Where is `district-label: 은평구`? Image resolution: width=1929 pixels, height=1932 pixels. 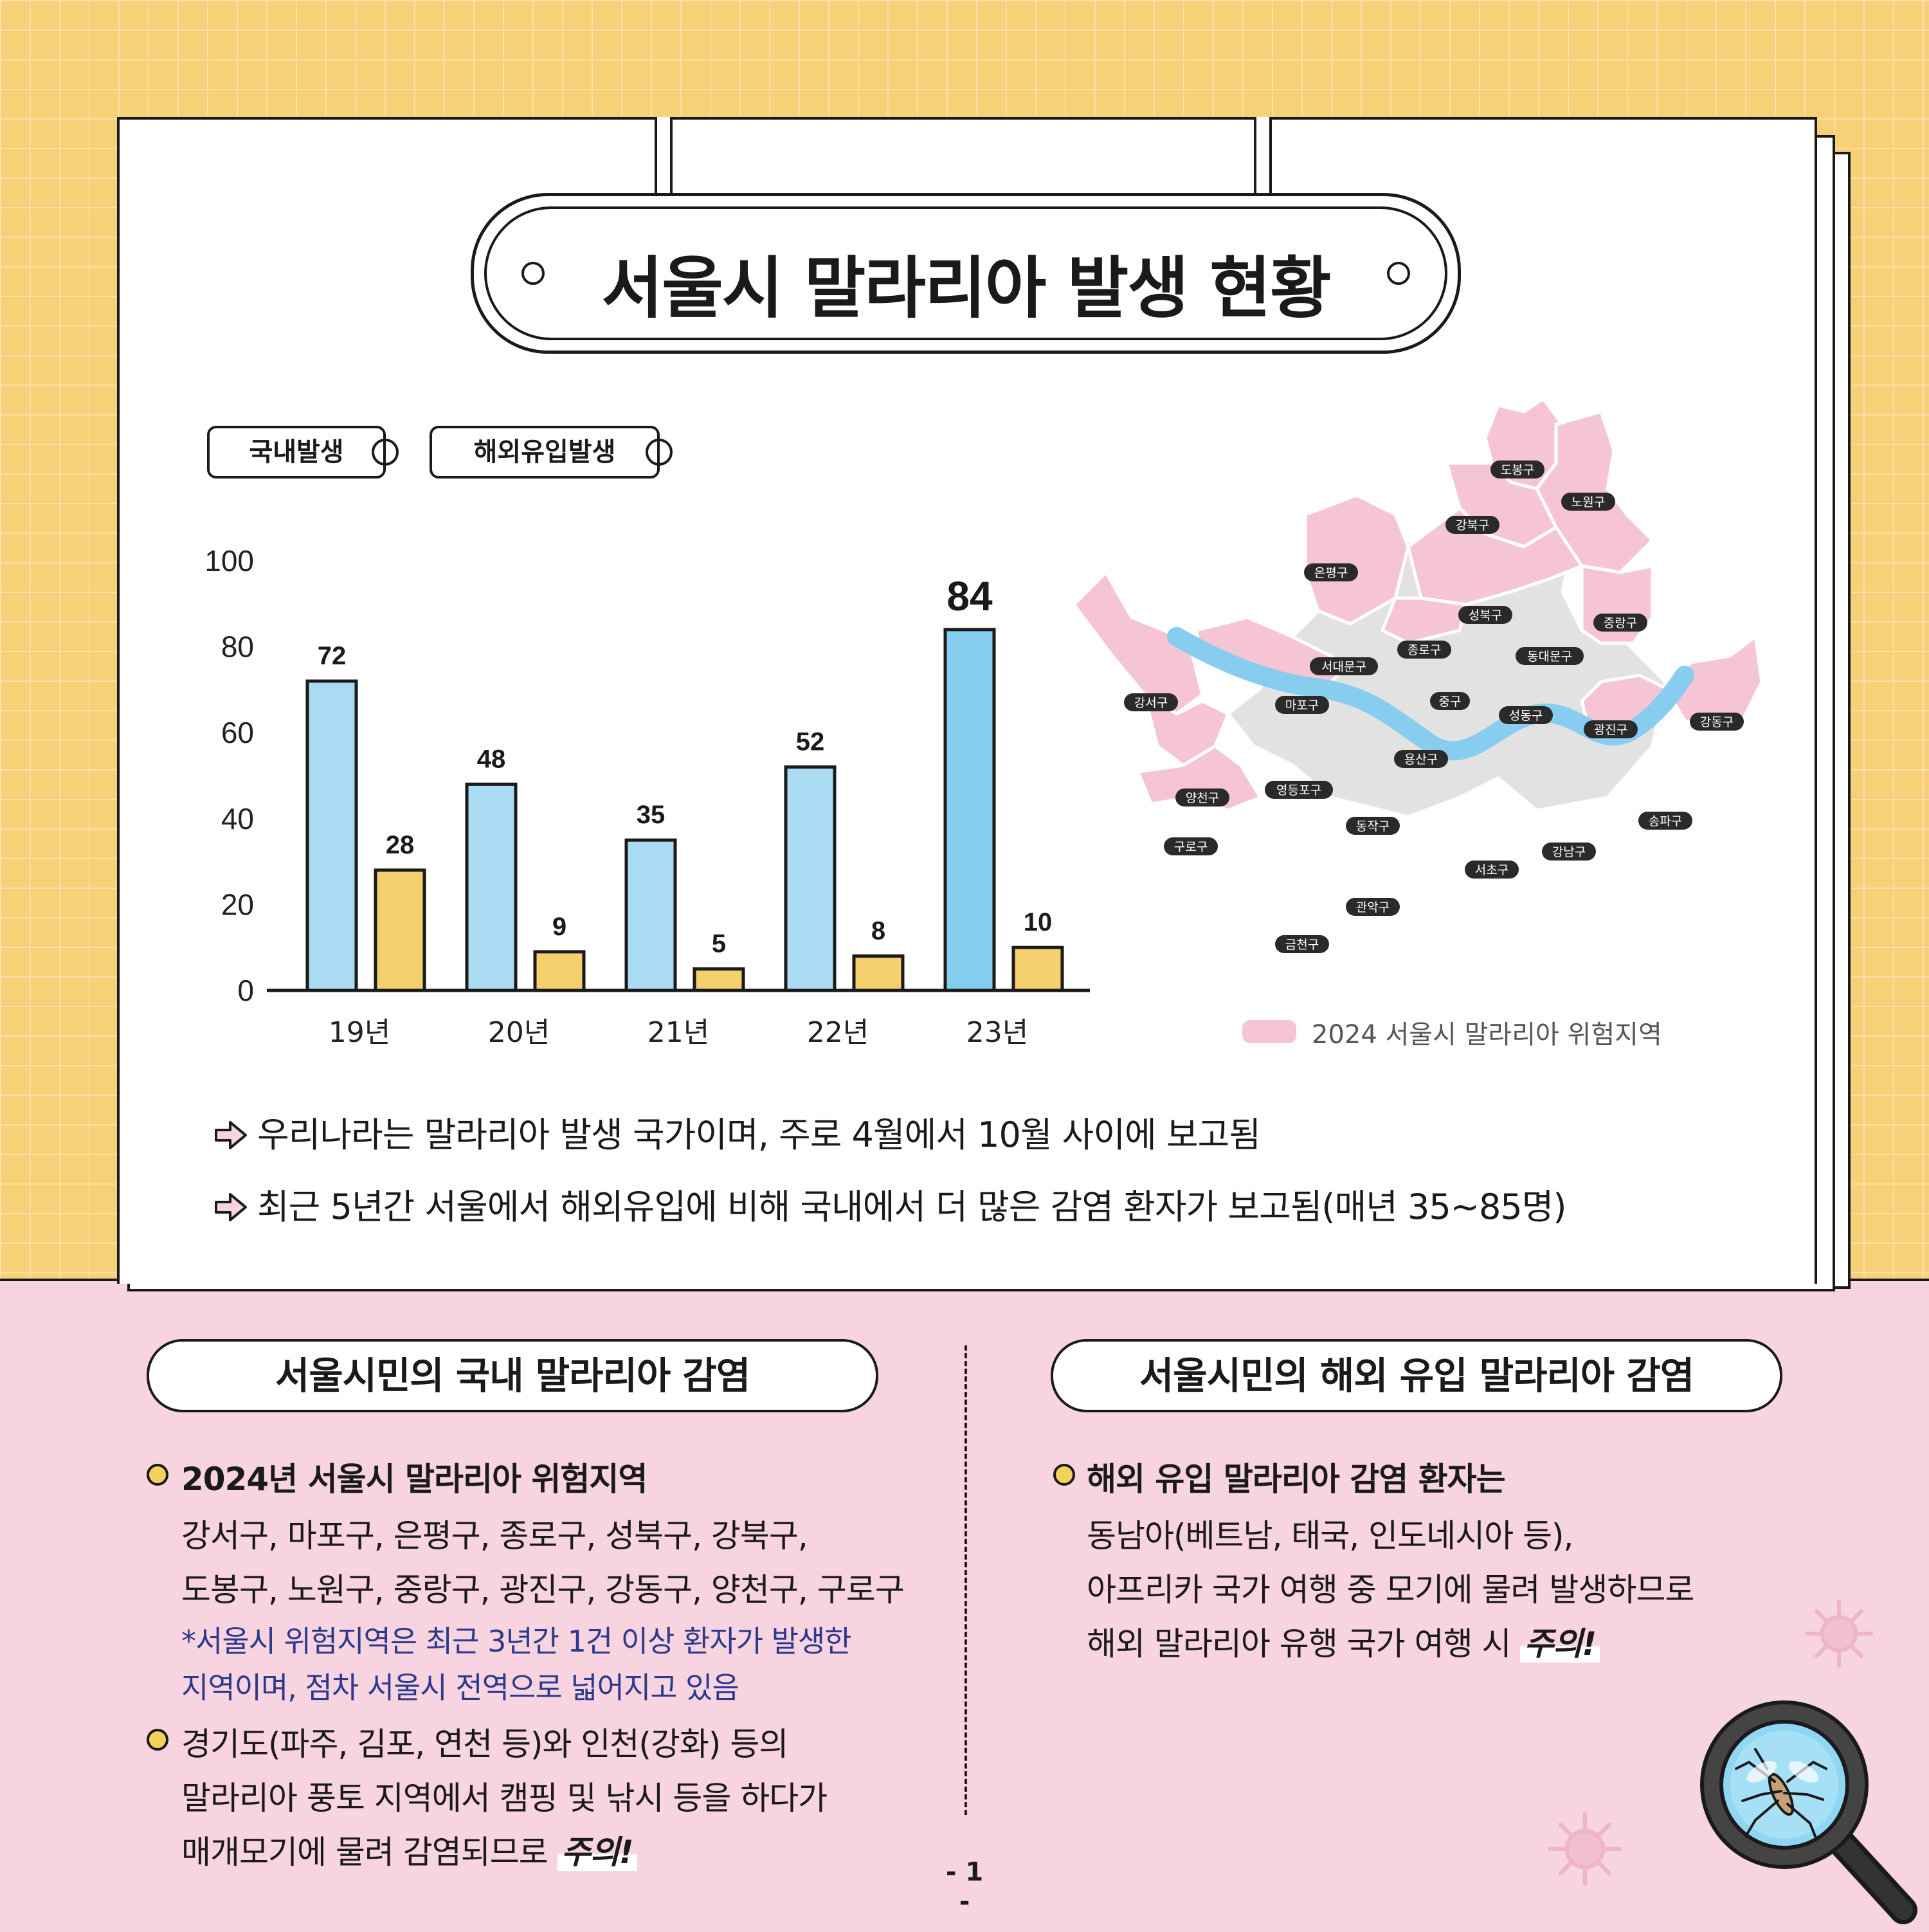
district-label: 은평구 is located at coordinates (1331, 573).